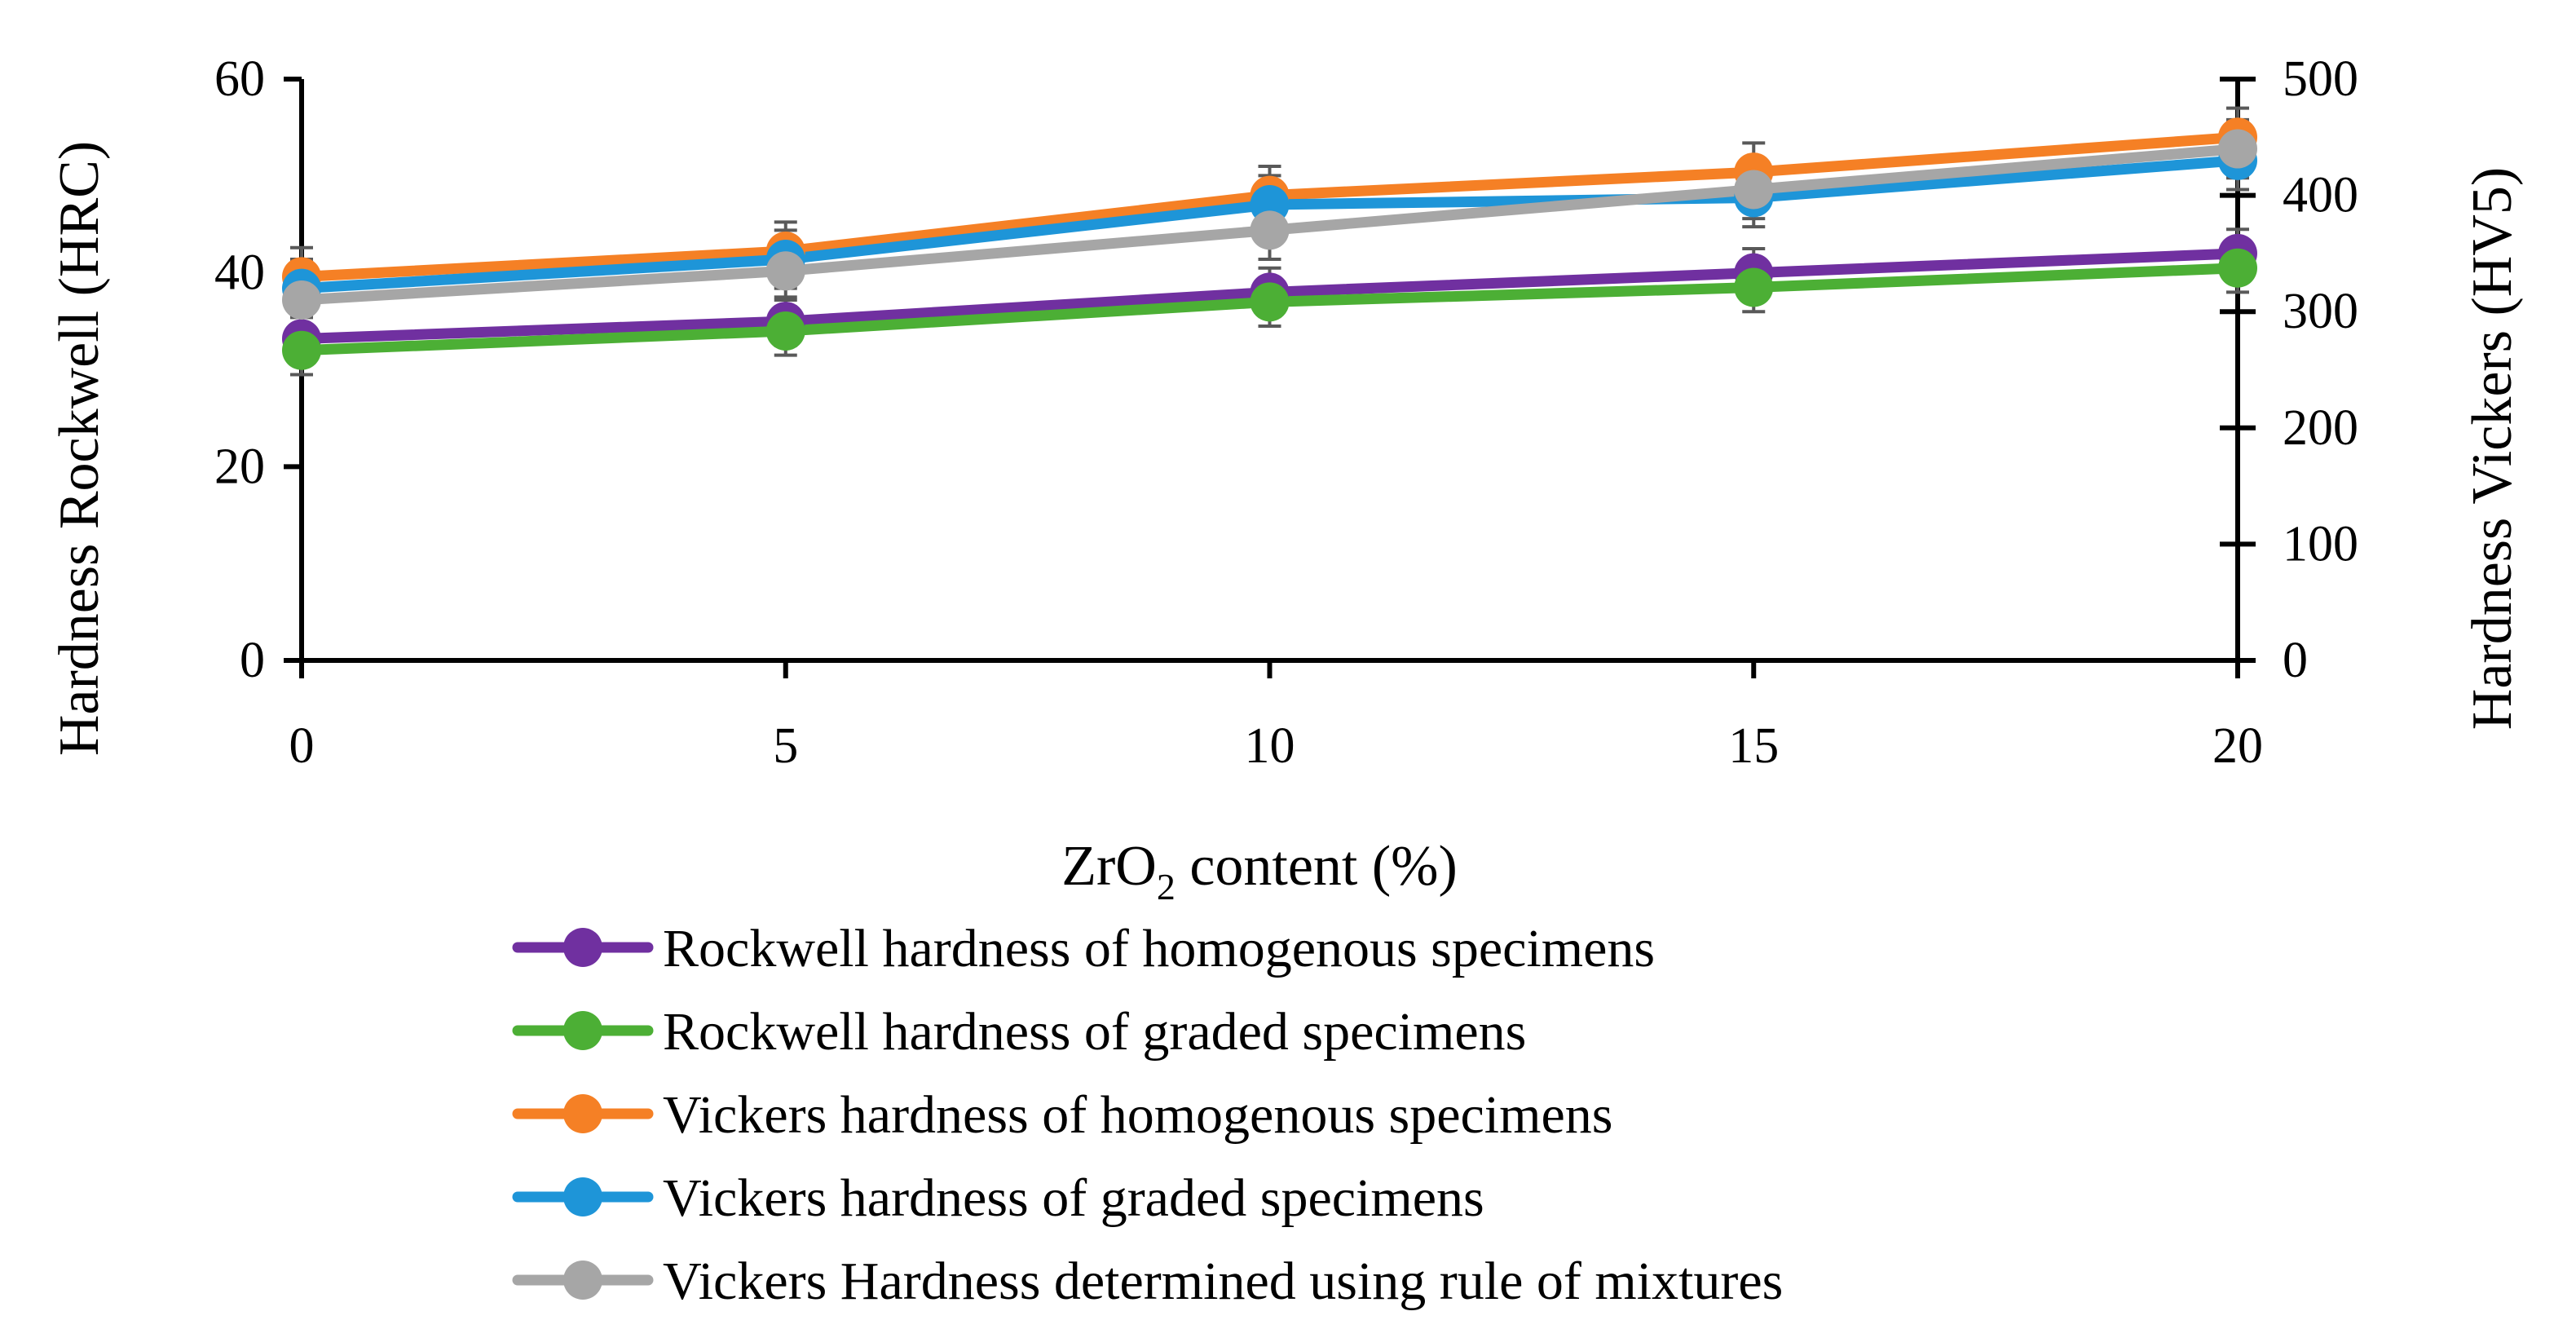  What do you see at coordinates (2320, 311) in the screenshot?
I see `y-right-tick-label: 300` at bounding box center [2320, 311].